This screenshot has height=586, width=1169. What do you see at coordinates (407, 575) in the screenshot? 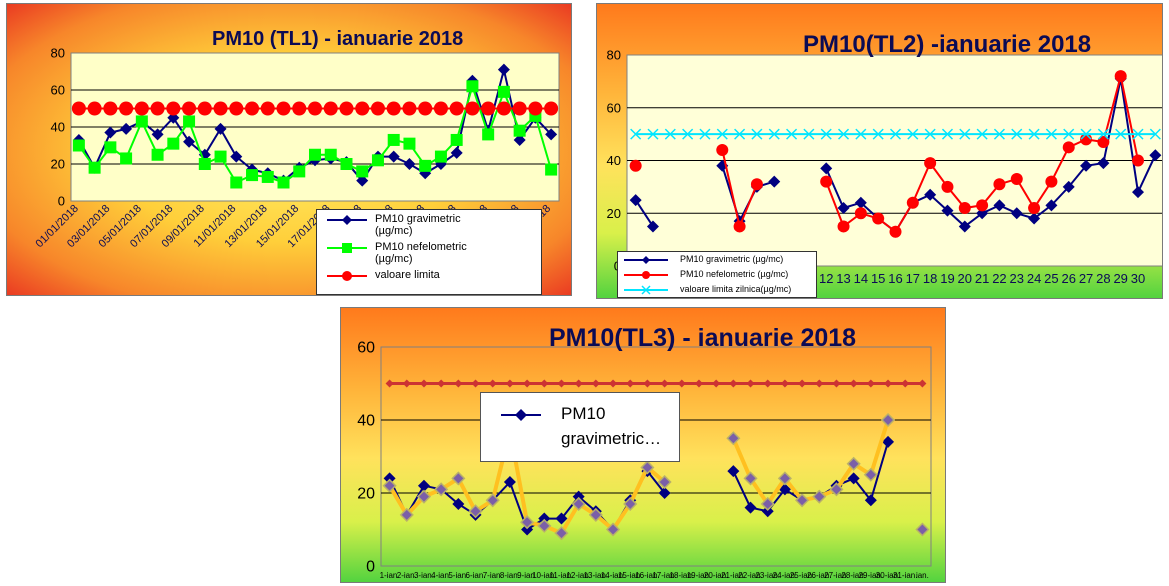
I see `chart-tl3-x-tick-label: 2-ian.` at bounding box center [407, 575].